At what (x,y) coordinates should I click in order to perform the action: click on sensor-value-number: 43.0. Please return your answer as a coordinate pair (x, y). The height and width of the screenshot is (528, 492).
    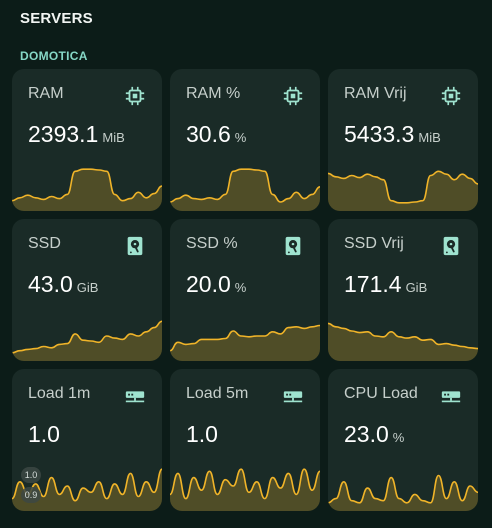
    Looking at the image, I should click on (50, 284).